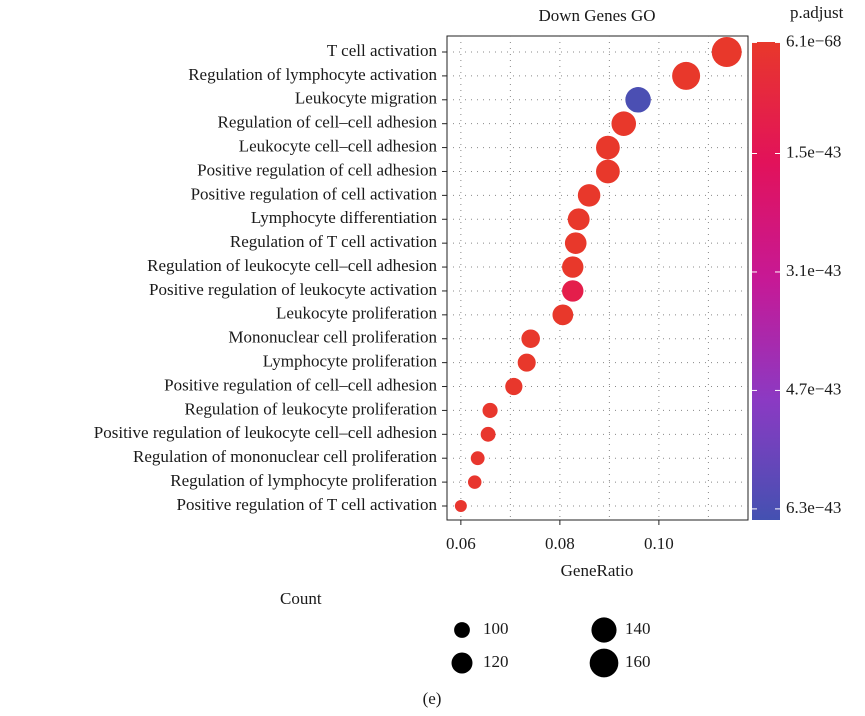  I want to click on y-tick-label: Lymphocyte differentiation, so click(344, 217).